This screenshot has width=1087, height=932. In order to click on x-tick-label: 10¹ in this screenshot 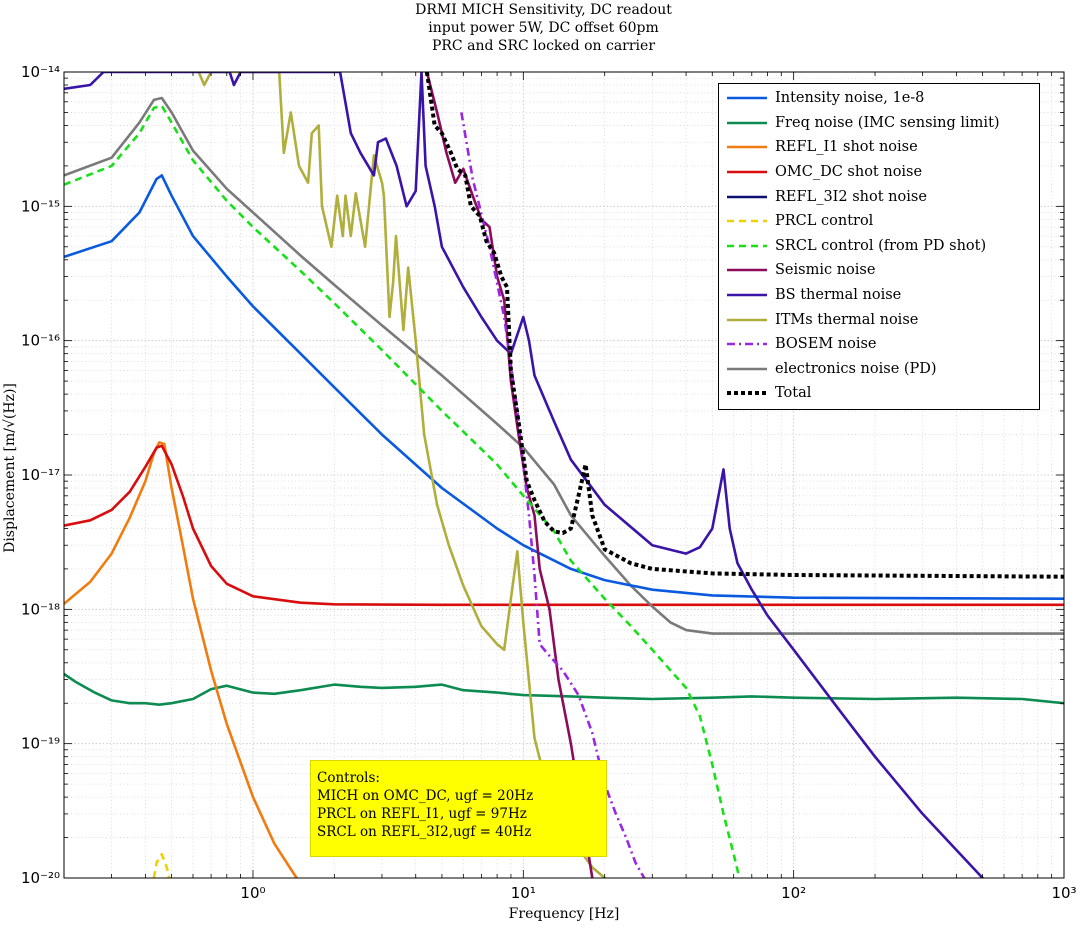, I will do `click(523, 893)`.